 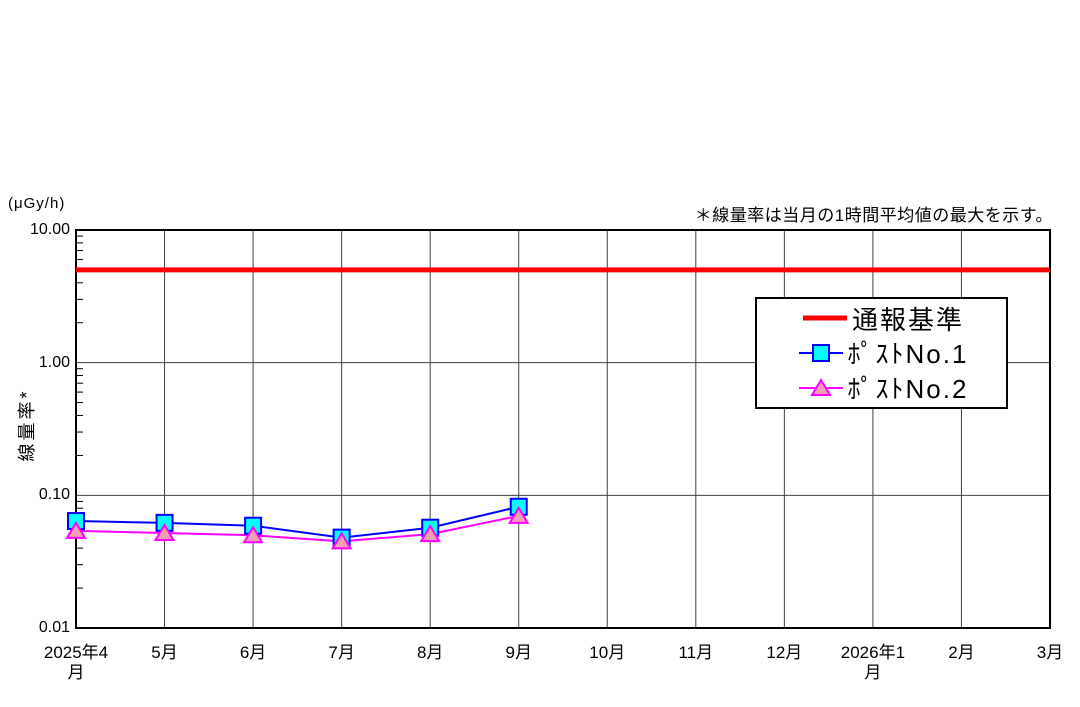 I want to click on legend: 通報基準 ﾎﾟｽﾄNo.1 ﾎﾟｽﾄNo.2, so click(x=881, y=353).